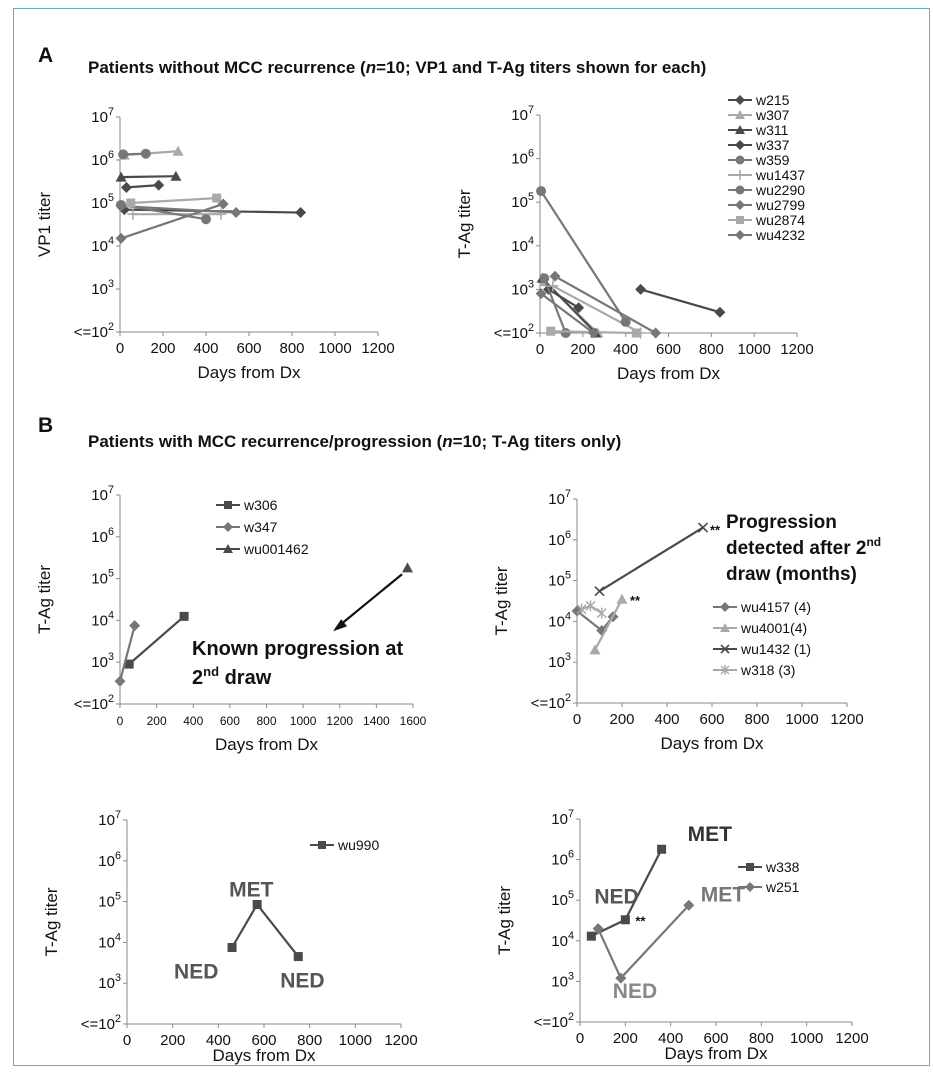  Describe the element at coordinates (522, 201) in the screenshot. I see `a_tag-ytick-label: 10⁵` at that location.